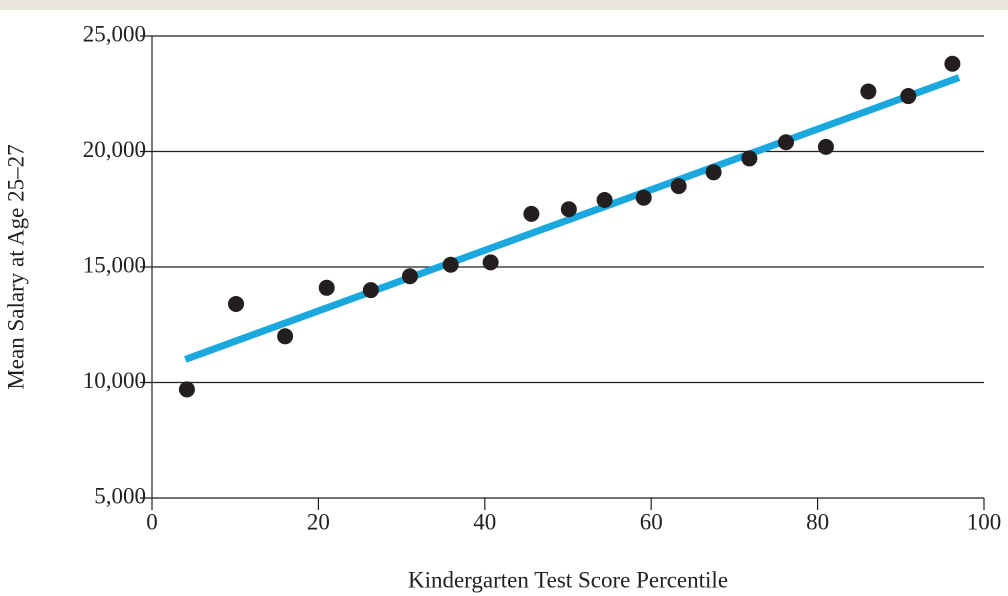 Image resolution: width=1008 pixels, height=596 pixels. Describe the element at coordinates (318, 521) in the screenshot. I see `x-tick-label: 20` at that location.